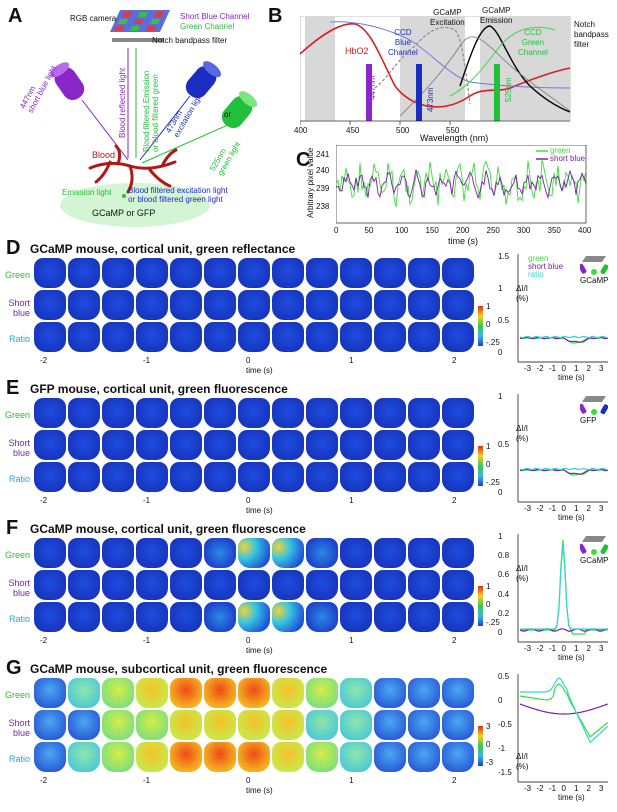 The image size is (617, 812). I want to click on ccd-blue-curve, so click(450, 55).